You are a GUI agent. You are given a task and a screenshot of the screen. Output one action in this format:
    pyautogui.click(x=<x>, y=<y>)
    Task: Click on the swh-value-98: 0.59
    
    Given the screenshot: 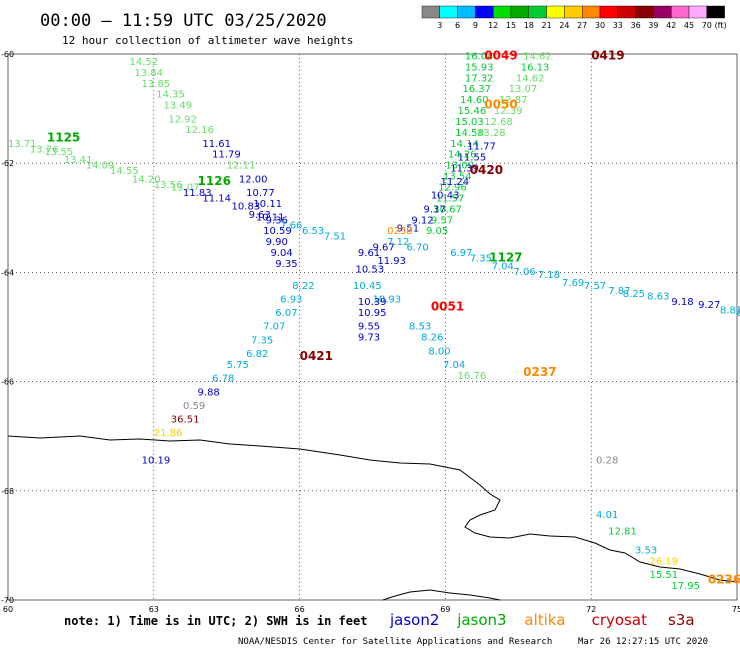 What is the action you would take?
    pyautogui.click(x=194, y=406)
    